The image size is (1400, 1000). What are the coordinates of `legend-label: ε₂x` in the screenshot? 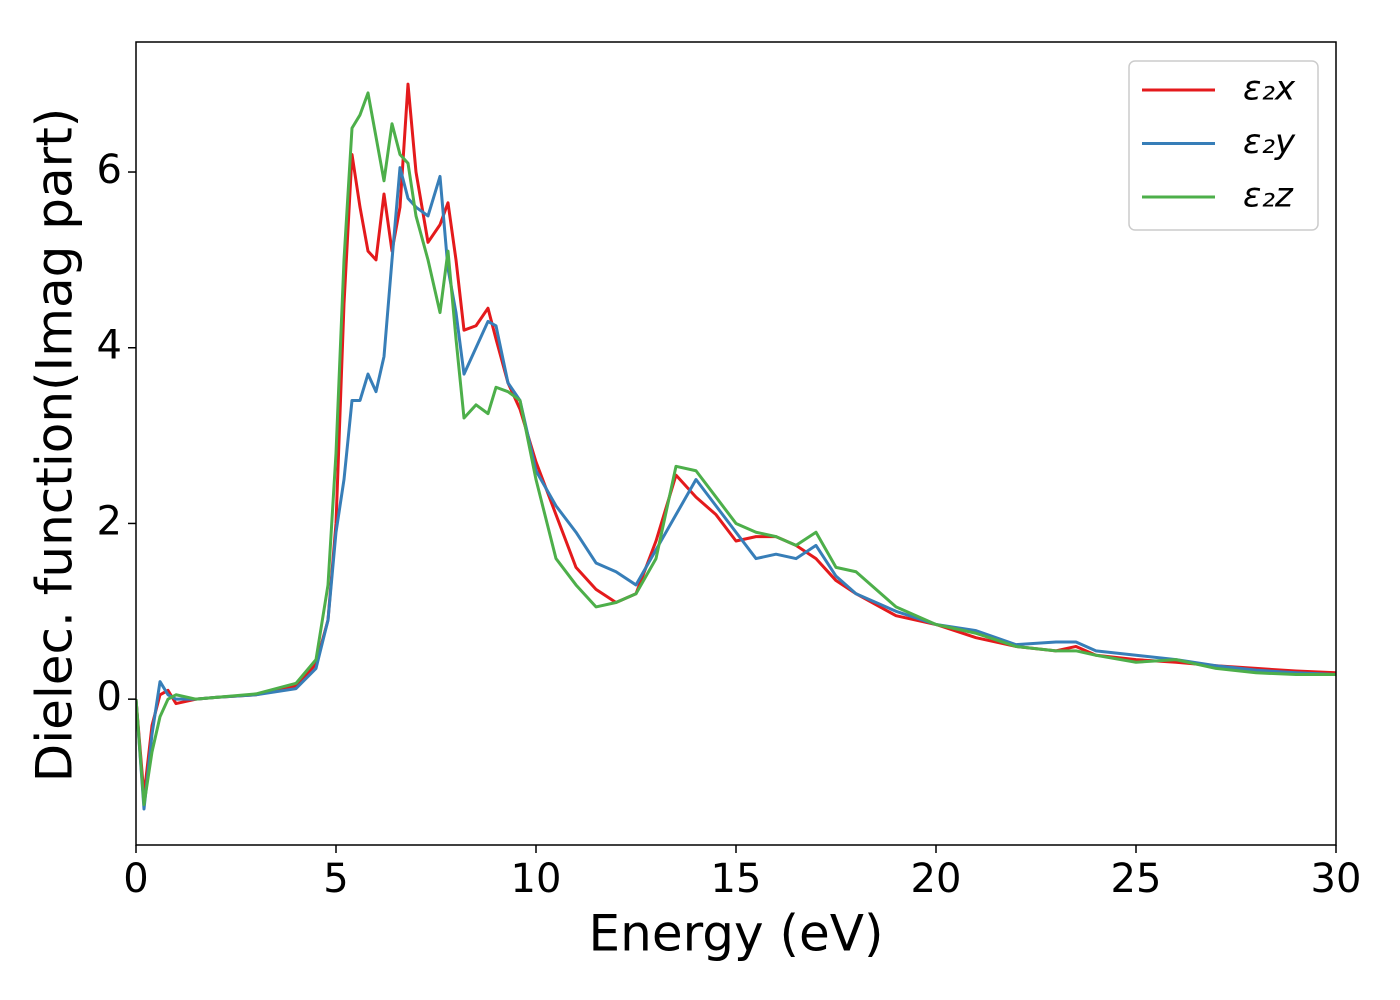 It's located at (1269, 89).